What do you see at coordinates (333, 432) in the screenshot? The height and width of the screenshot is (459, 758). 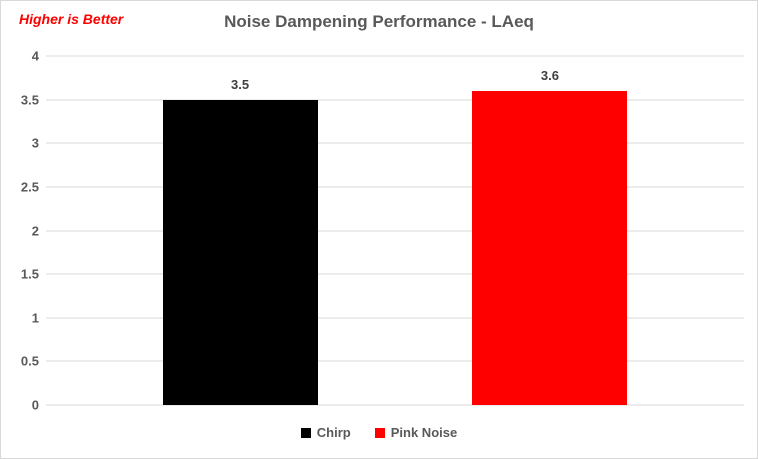 I see `legend-label: Chirp` at bounding box center [333, 432].